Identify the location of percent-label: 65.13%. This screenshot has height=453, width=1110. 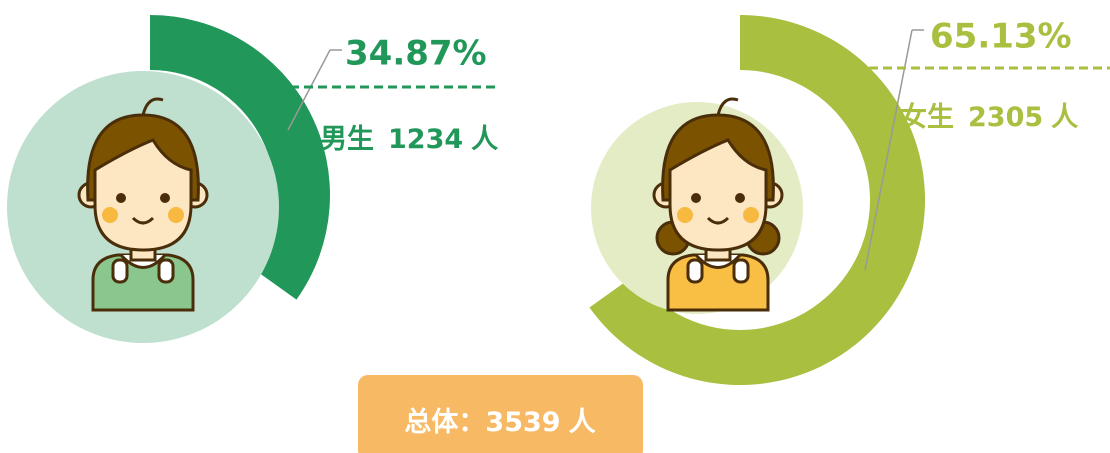
(1001, 37).